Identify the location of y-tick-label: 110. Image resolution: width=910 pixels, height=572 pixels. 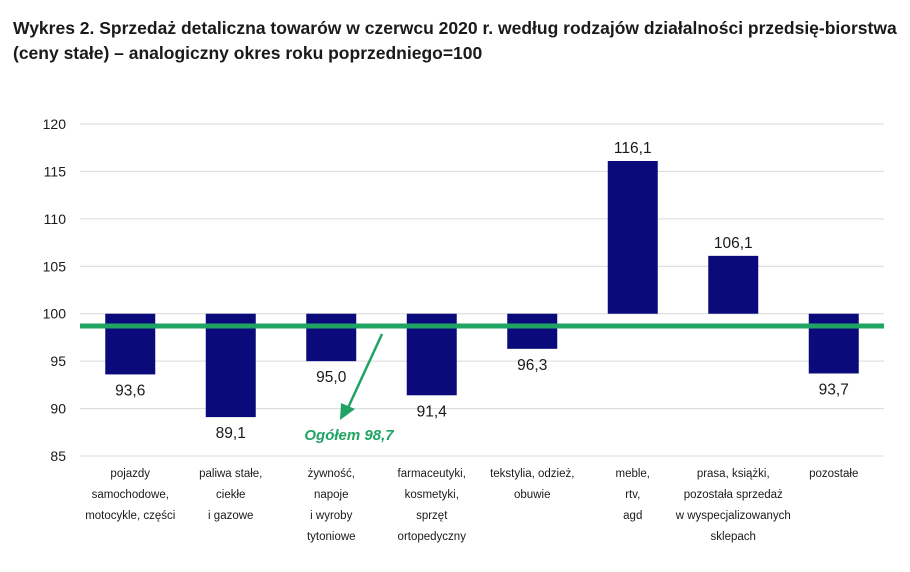
(55, 219).